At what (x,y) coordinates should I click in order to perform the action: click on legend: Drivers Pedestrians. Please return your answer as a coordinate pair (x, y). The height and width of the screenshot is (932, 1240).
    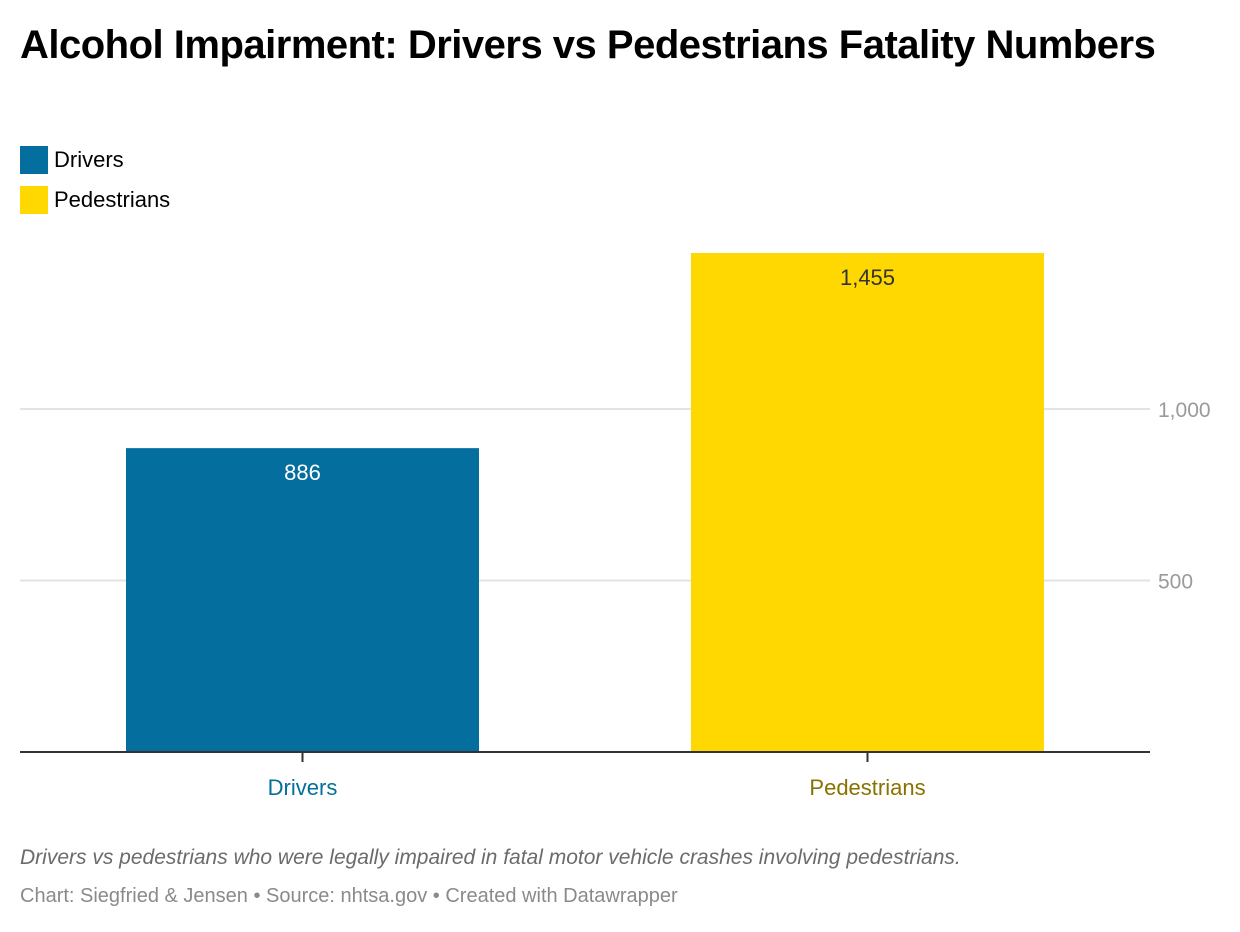
    Looking at the image, I should click on (95, 180).